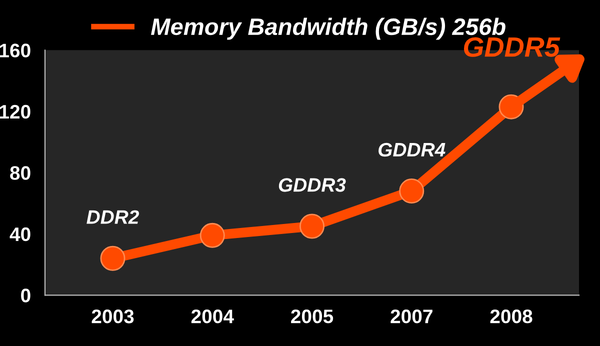 This screenshot has width=600, height=346. I want to click on annotation: GDDR3, so click(312, 185).